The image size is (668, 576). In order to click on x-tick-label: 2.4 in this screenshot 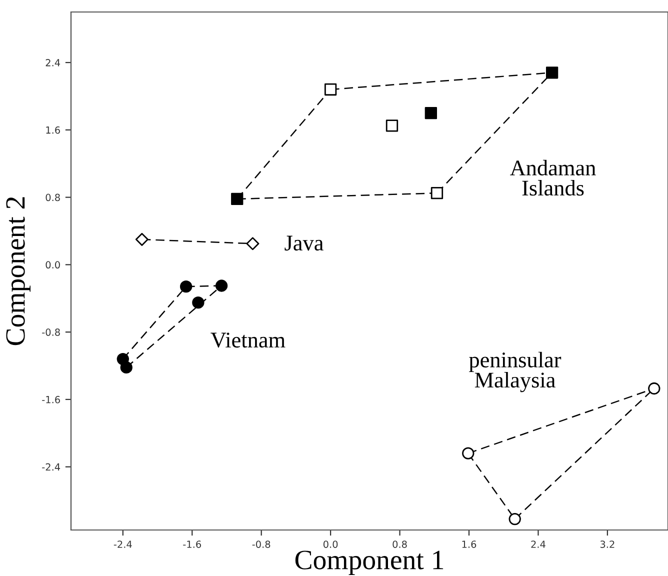, I will do `click(538, 544)`.